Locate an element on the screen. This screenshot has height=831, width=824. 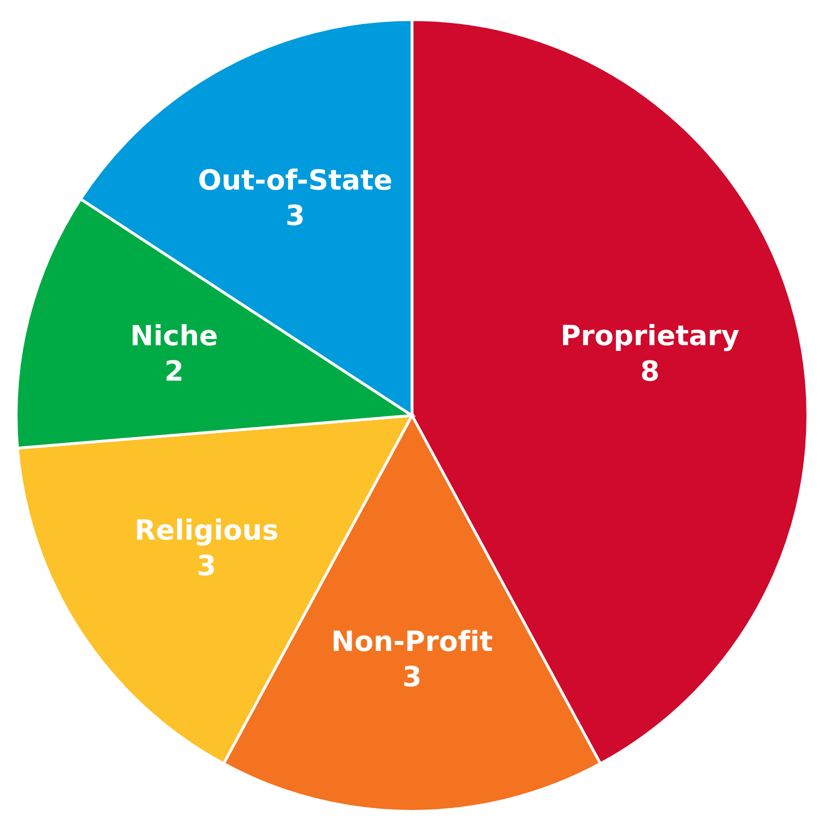
slice-label: Niche is located at coordinates (174, 335).